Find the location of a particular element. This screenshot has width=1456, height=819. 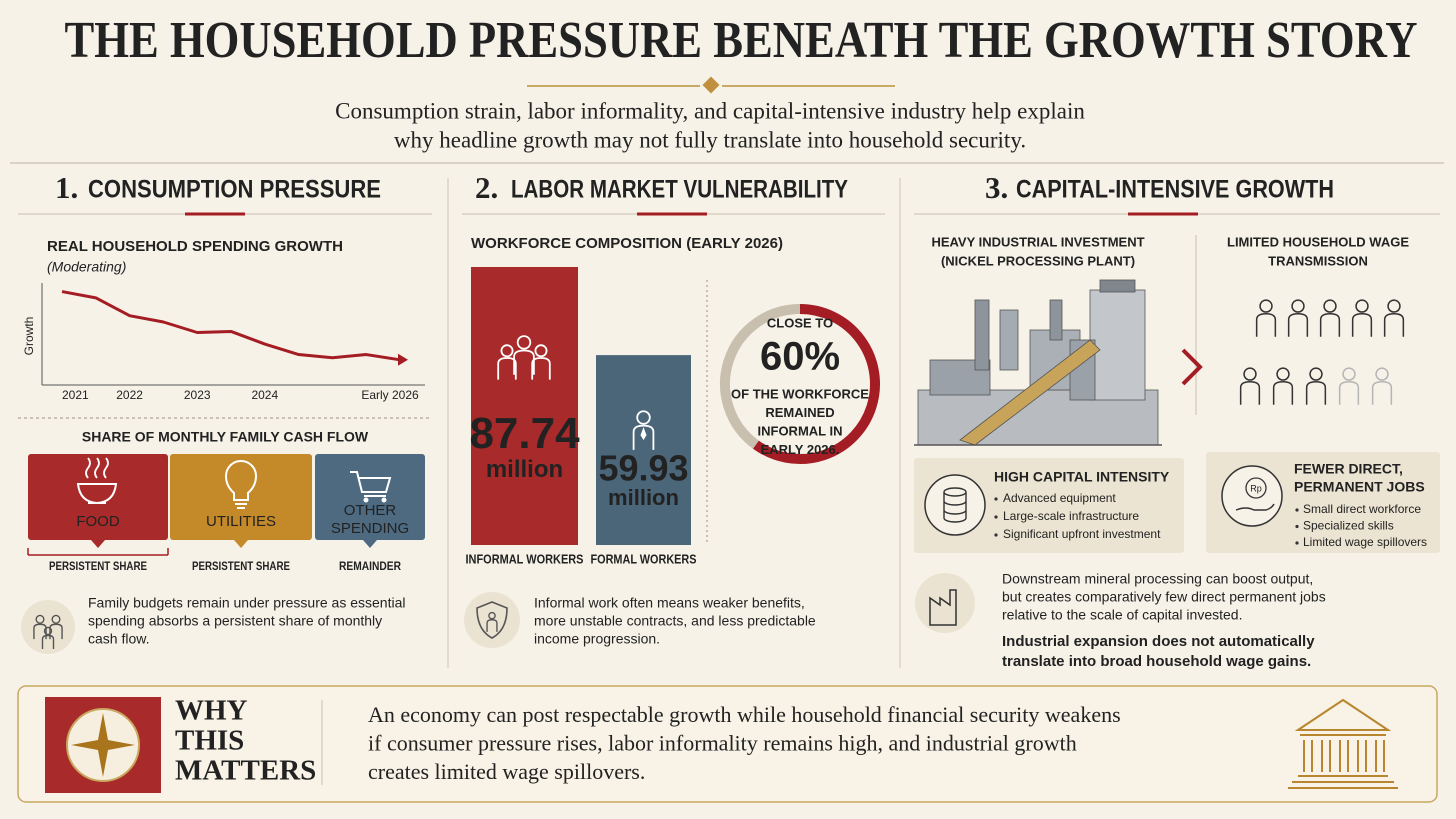

donut-rest is located at coordinates (760, 376).